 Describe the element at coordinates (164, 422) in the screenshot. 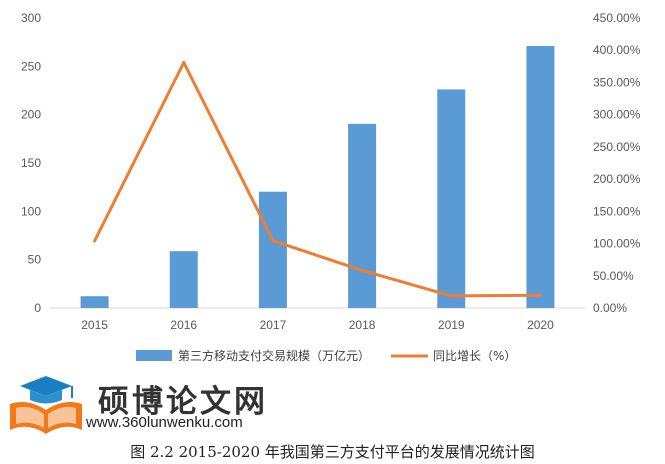

I see `watermark-url: www.360lunwenku.com` at that location.